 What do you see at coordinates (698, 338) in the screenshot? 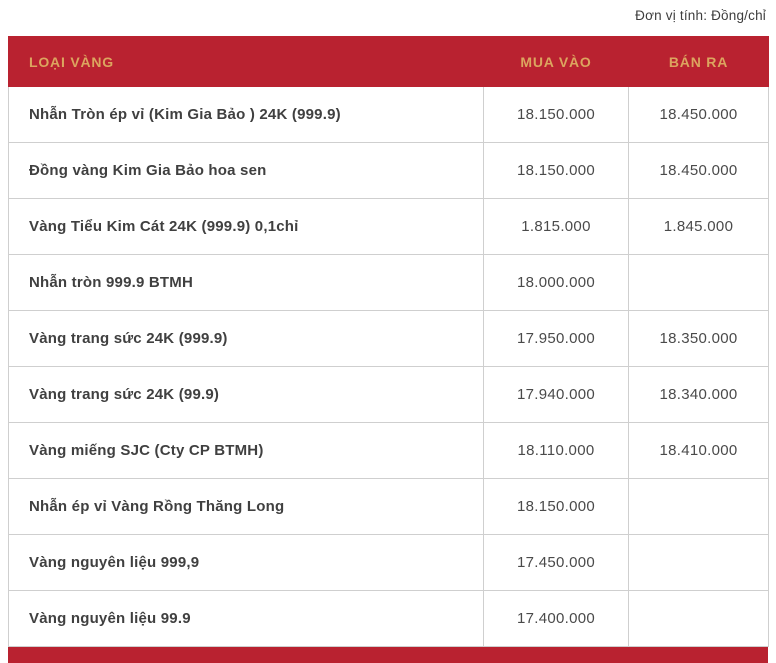
I see `sell-price-cell: 18.350.000` at bounding box center [698, 338].